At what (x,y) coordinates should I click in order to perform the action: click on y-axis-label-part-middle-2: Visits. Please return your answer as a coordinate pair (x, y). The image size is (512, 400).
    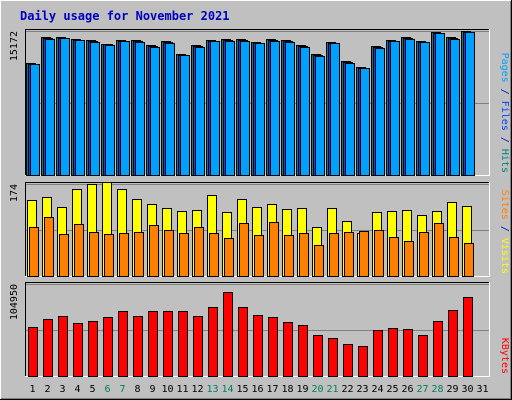
    Looking at the image, I should click on (504, 256).